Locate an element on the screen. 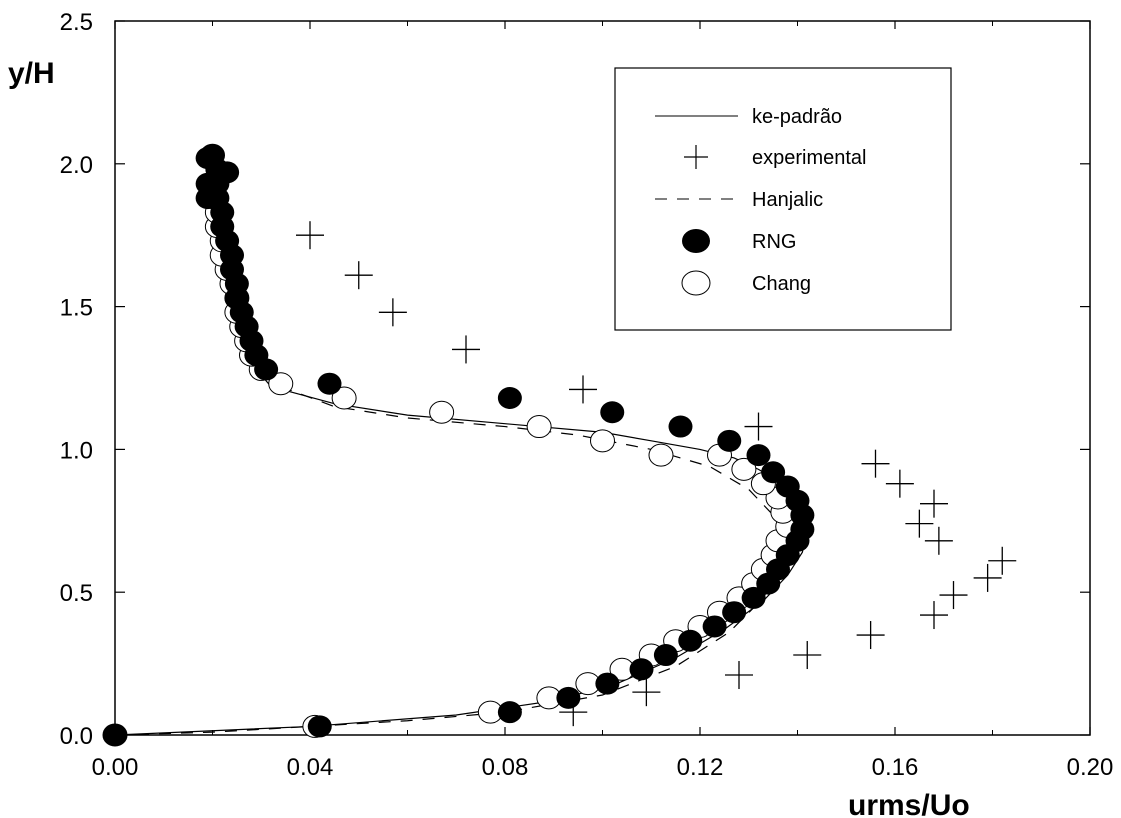 The height and width of the screenshot is (818, 1121). y-tick-label: 0.0 is located at coordinates (76, 736).